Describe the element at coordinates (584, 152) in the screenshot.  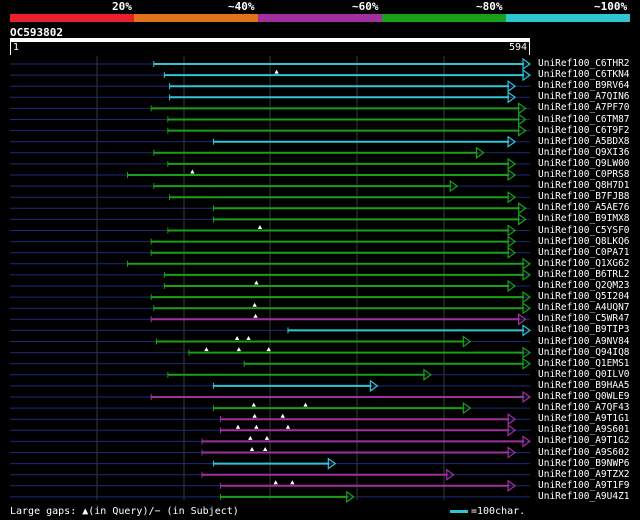
I see `hit-label: UniRef100_Q9XI36` at that location.